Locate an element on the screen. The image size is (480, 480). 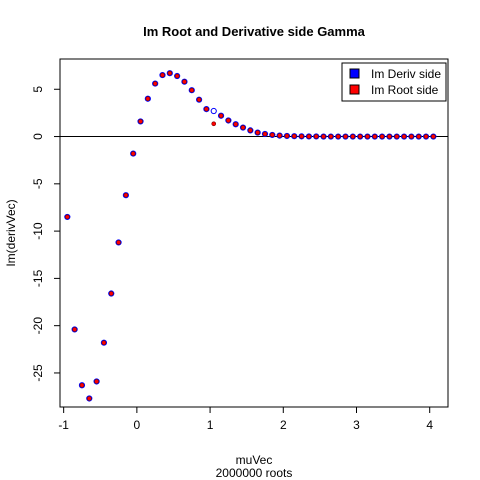
y-axis-label: Im(derivVec) is located at coordinates (11, 232).